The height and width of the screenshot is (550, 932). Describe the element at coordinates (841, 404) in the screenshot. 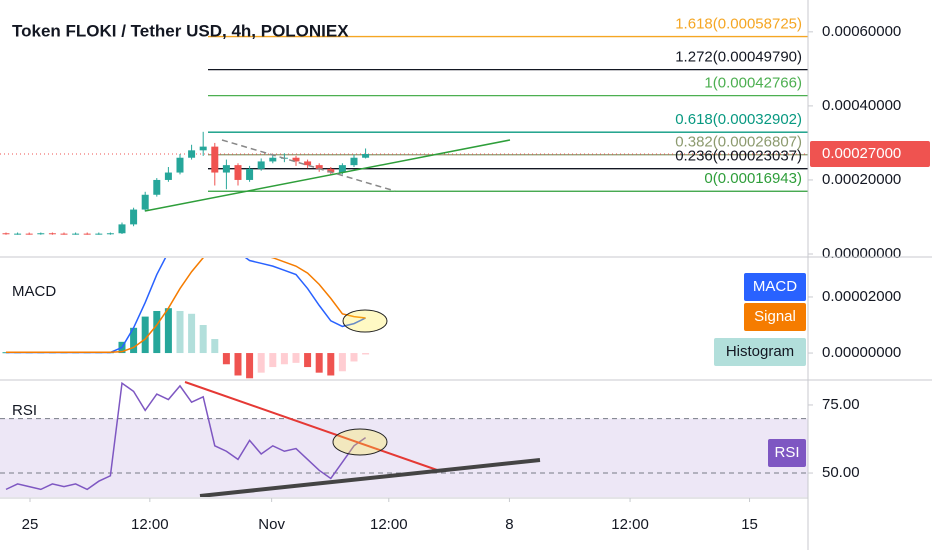

I see `y-tick-label: 75.00` at that location.